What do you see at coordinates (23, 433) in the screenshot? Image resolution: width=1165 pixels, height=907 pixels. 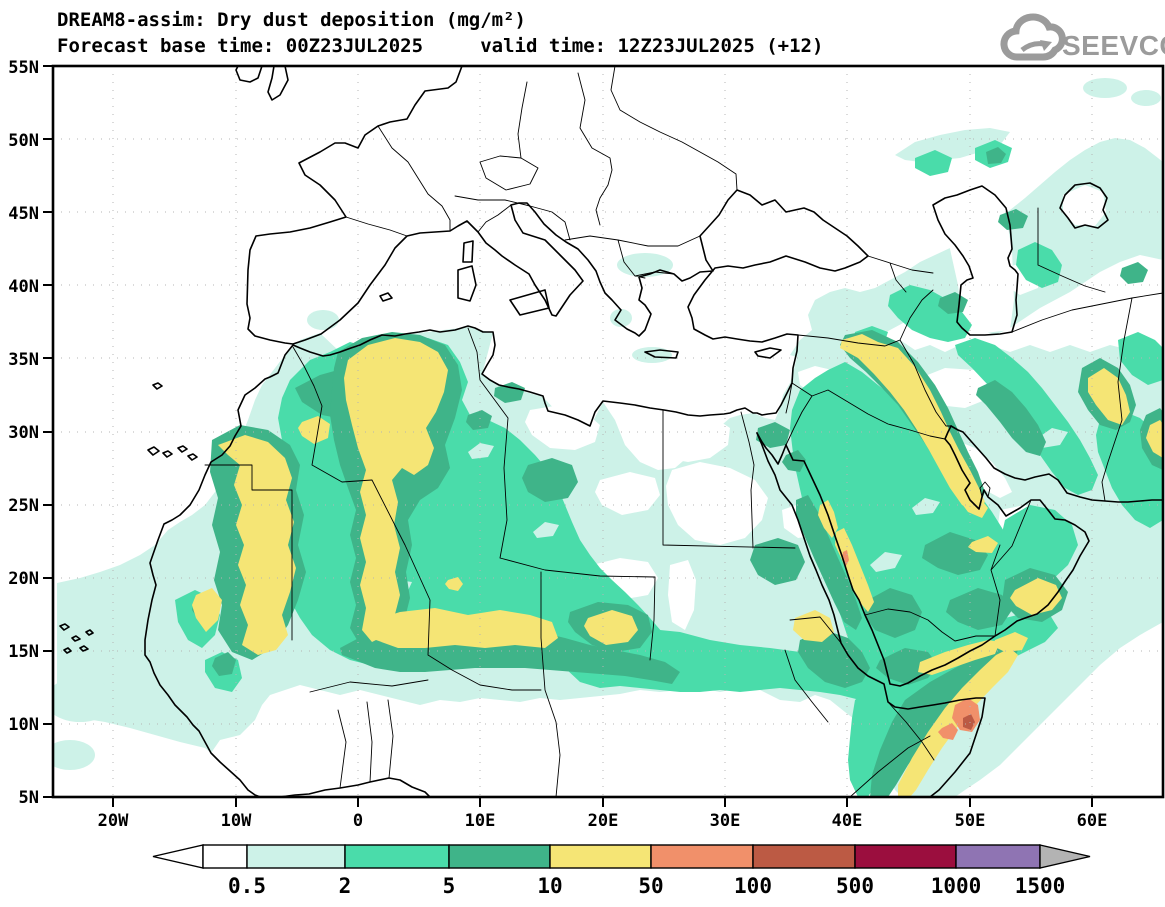 I see `lat-tick-label: 30N` at bounding box center [23, 433].